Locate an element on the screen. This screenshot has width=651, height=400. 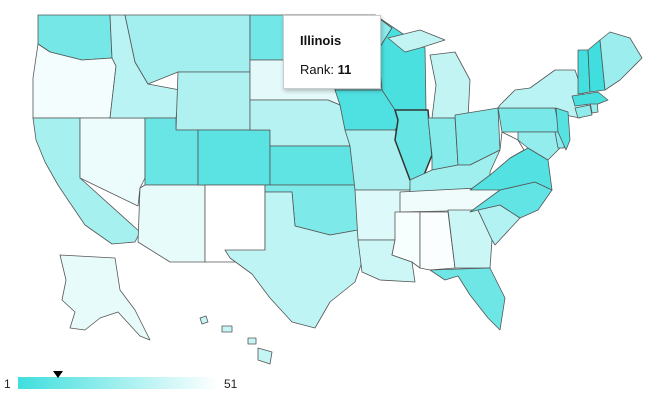
state-indiana is located at coordinates (443, 144).